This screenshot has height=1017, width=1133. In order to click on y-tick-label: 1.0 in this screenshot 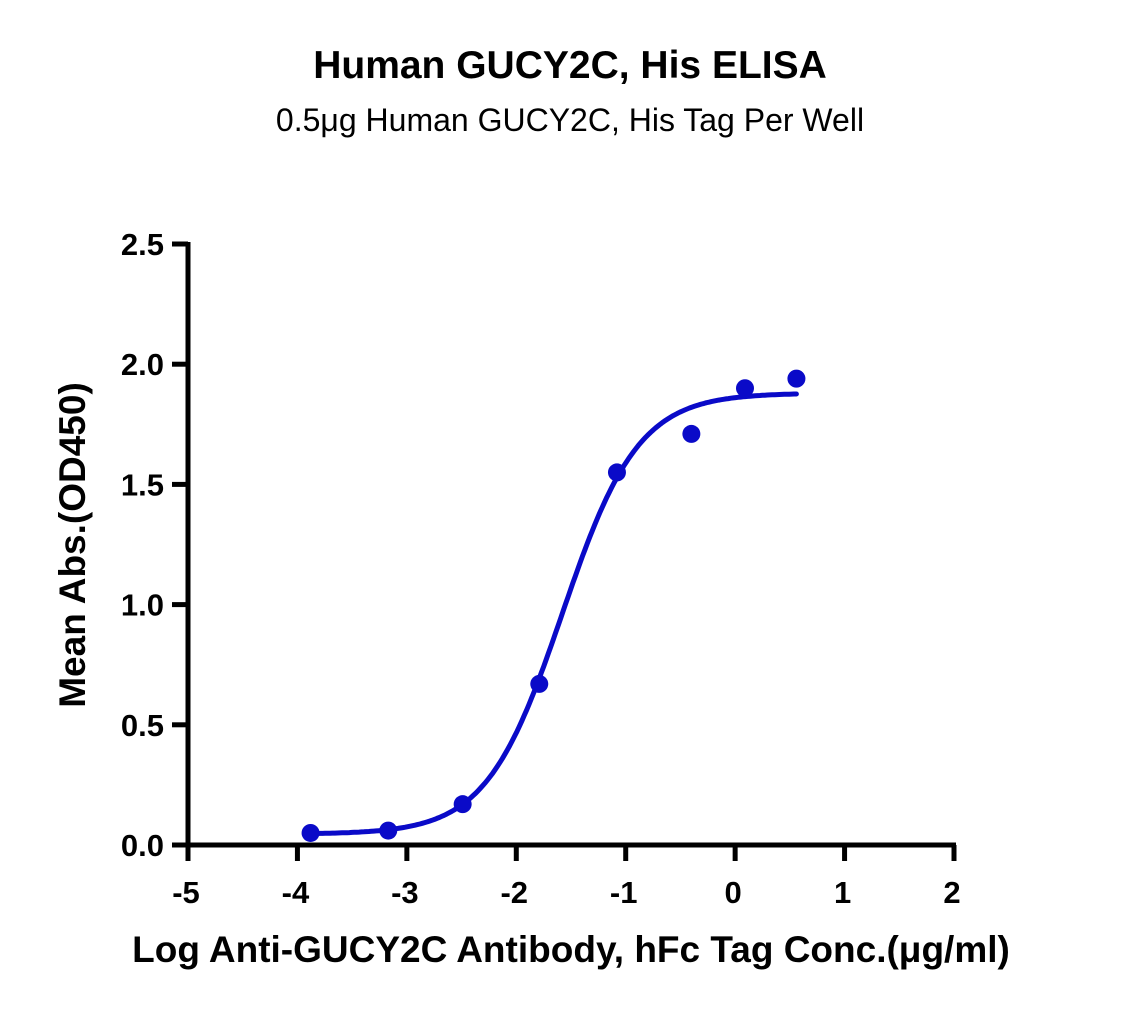, I will do `click(142, 605)`.